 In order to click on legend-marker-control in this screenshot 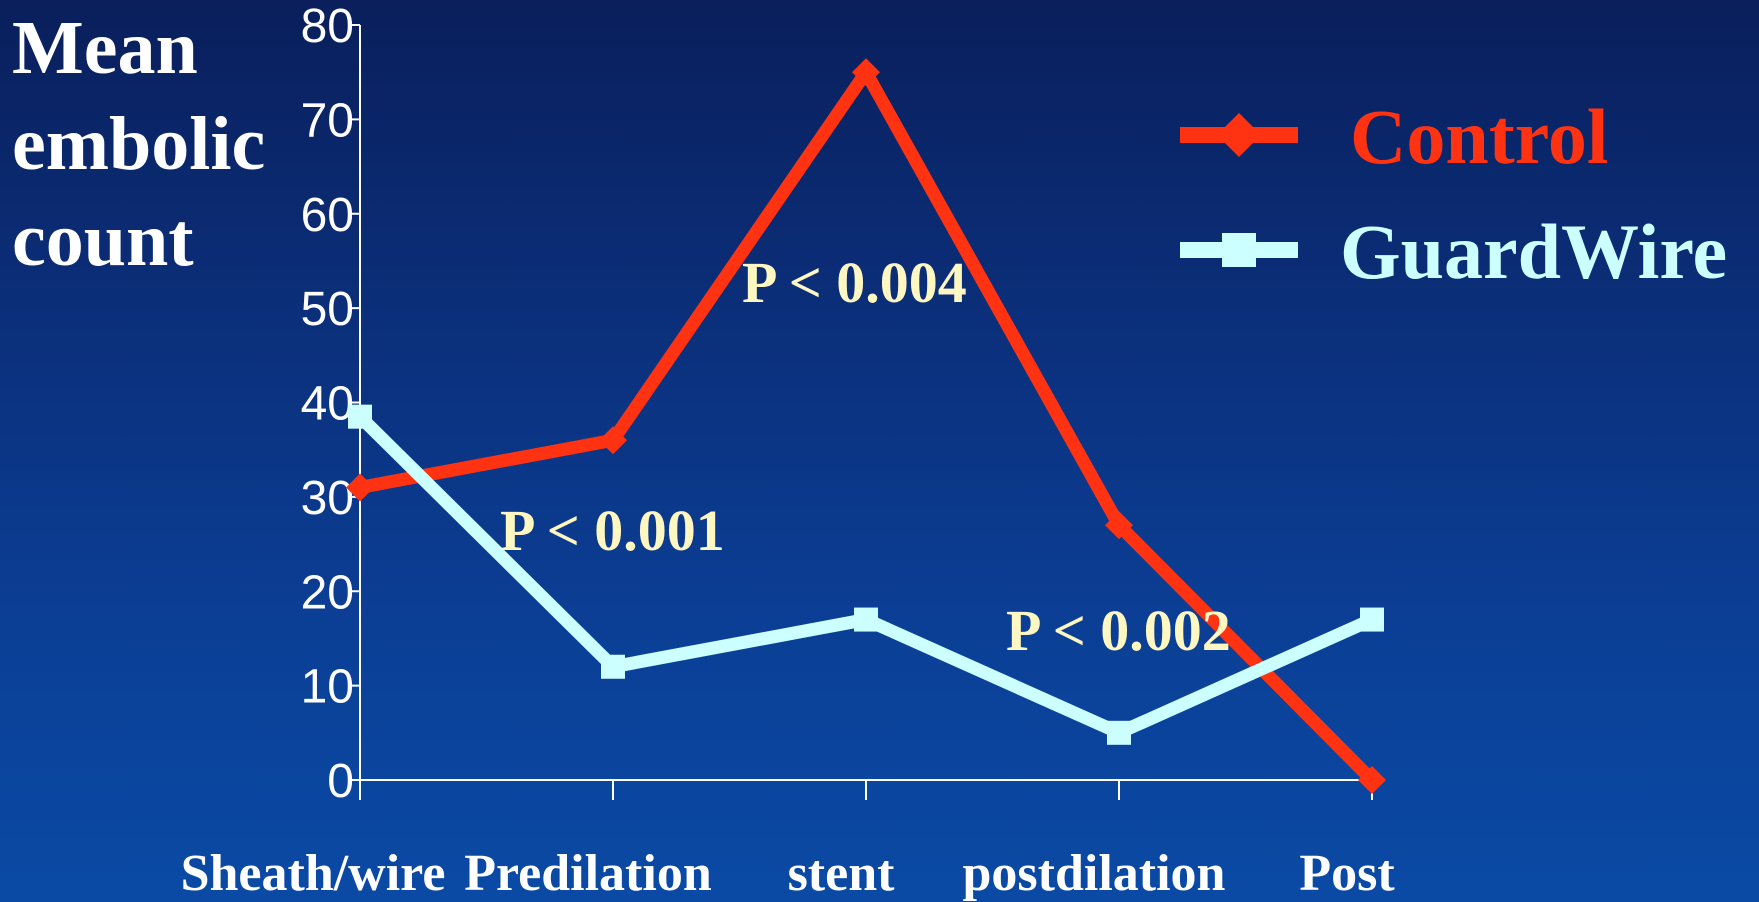, I will do `click(1239, 135)`.